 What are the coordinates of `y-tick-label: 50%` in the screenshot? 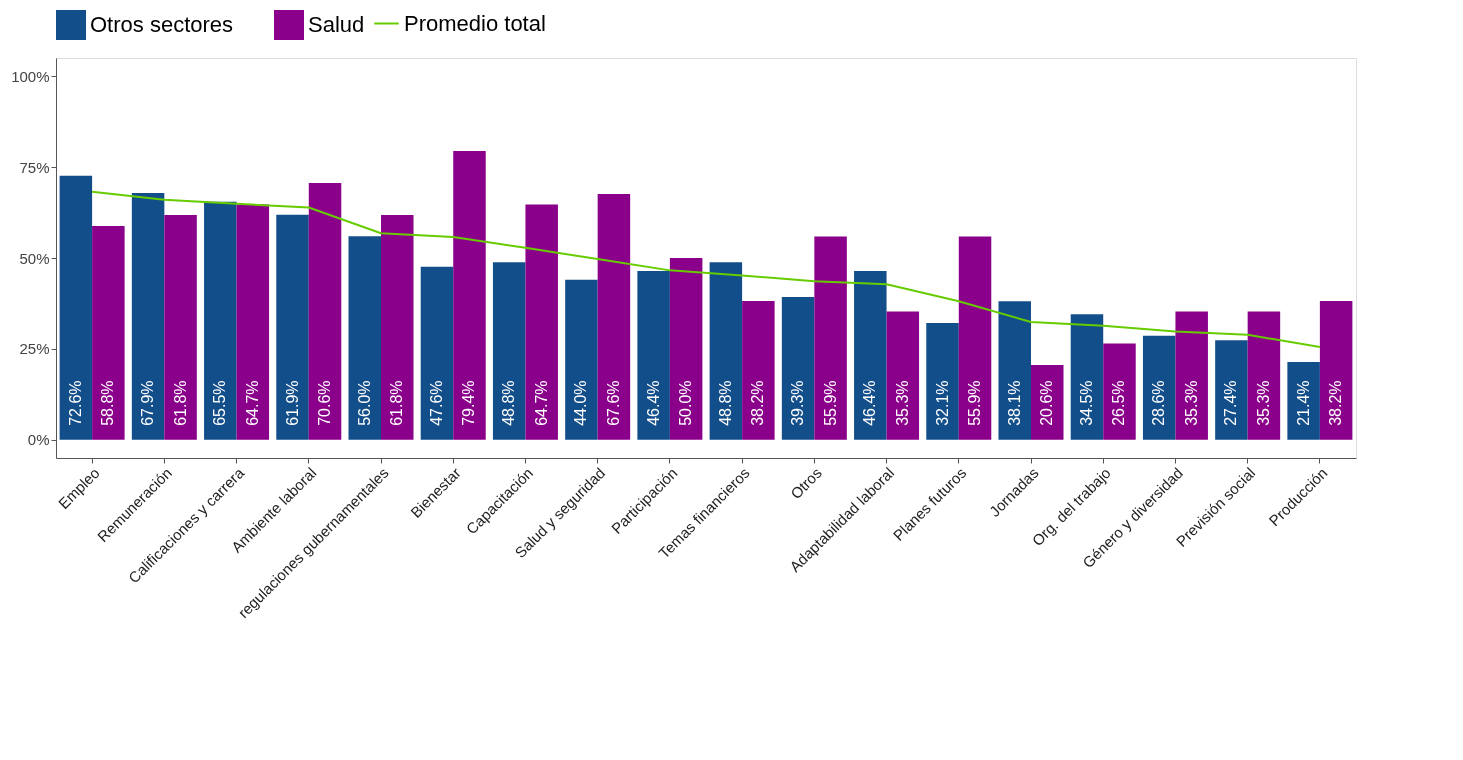 It's located at (34, 258).